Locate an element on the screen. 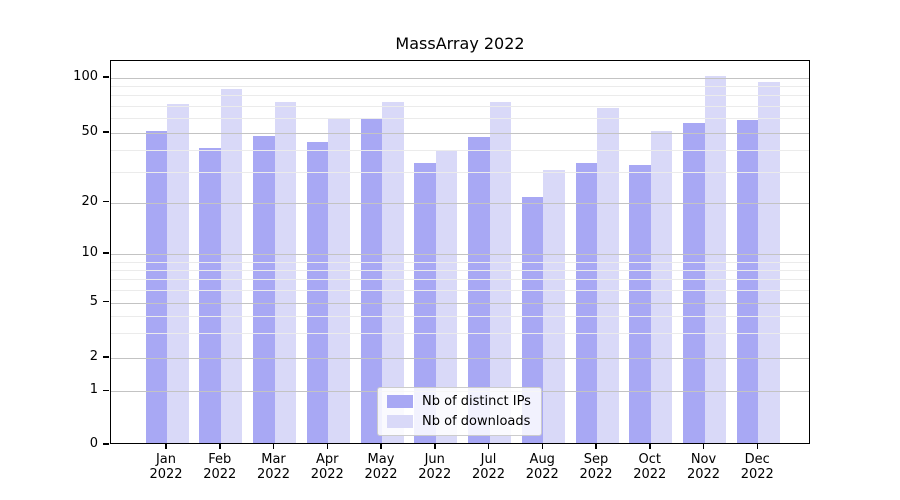 Image resolution: width=900 pixels, height=500 pixels. y-tick-label: 2 is located at coordinates (93, 356).